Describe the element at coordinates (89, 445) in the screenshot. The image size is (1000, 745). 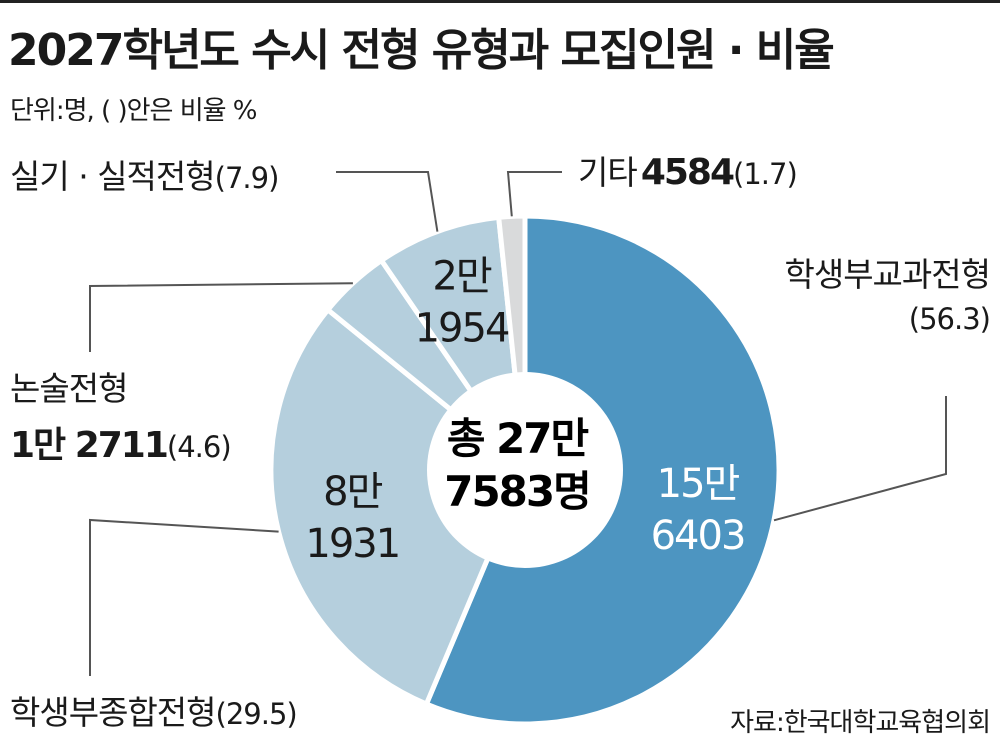
I see `label-nonsul-value: 1만 2711` at that location.